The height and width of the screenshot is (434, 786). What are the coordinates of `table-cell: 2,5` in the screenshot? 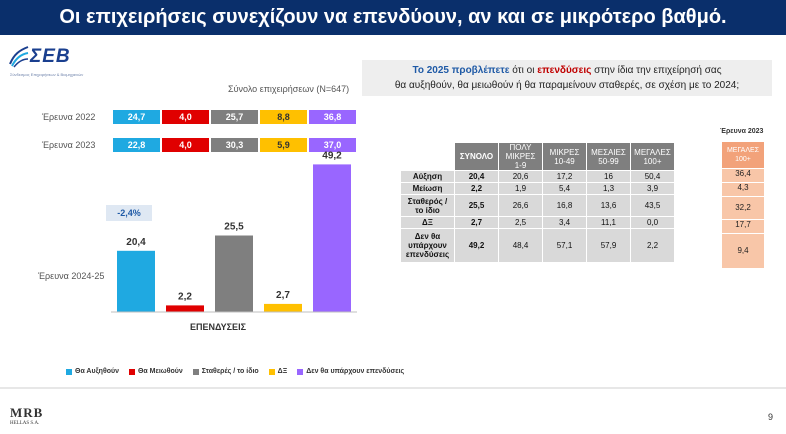 It's located at (520, 222).